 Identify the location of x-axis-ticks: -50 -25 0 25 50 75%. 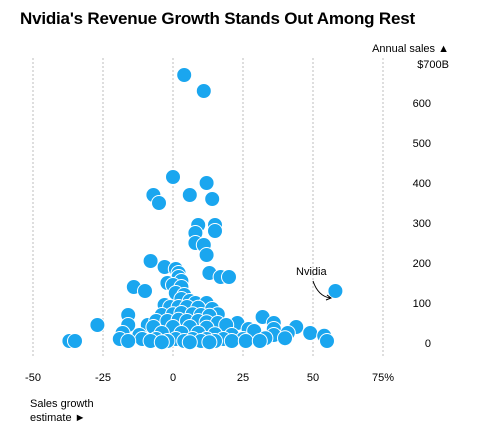
(209, 378).